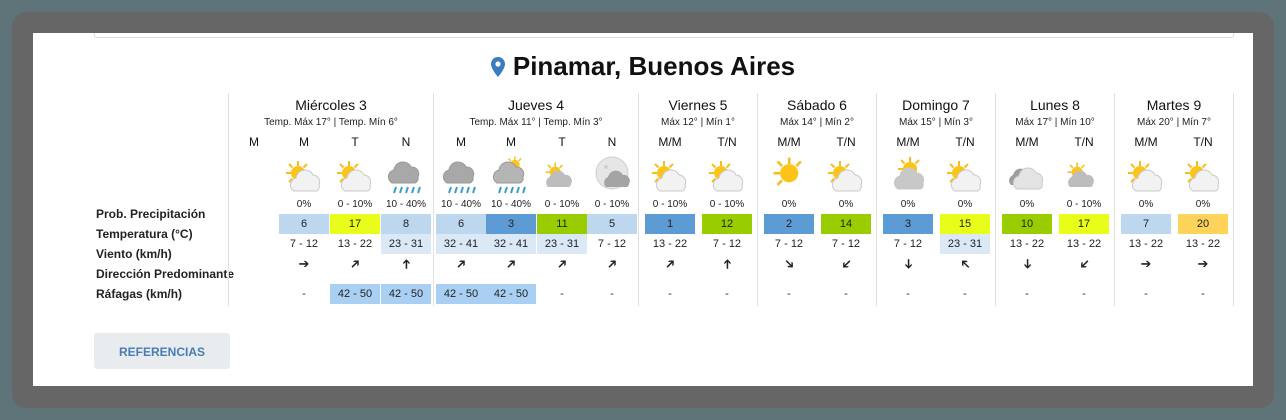  Describe the element at coordinates (965, 224) in the screenshot. I see `temp-cell: 15` at that location.